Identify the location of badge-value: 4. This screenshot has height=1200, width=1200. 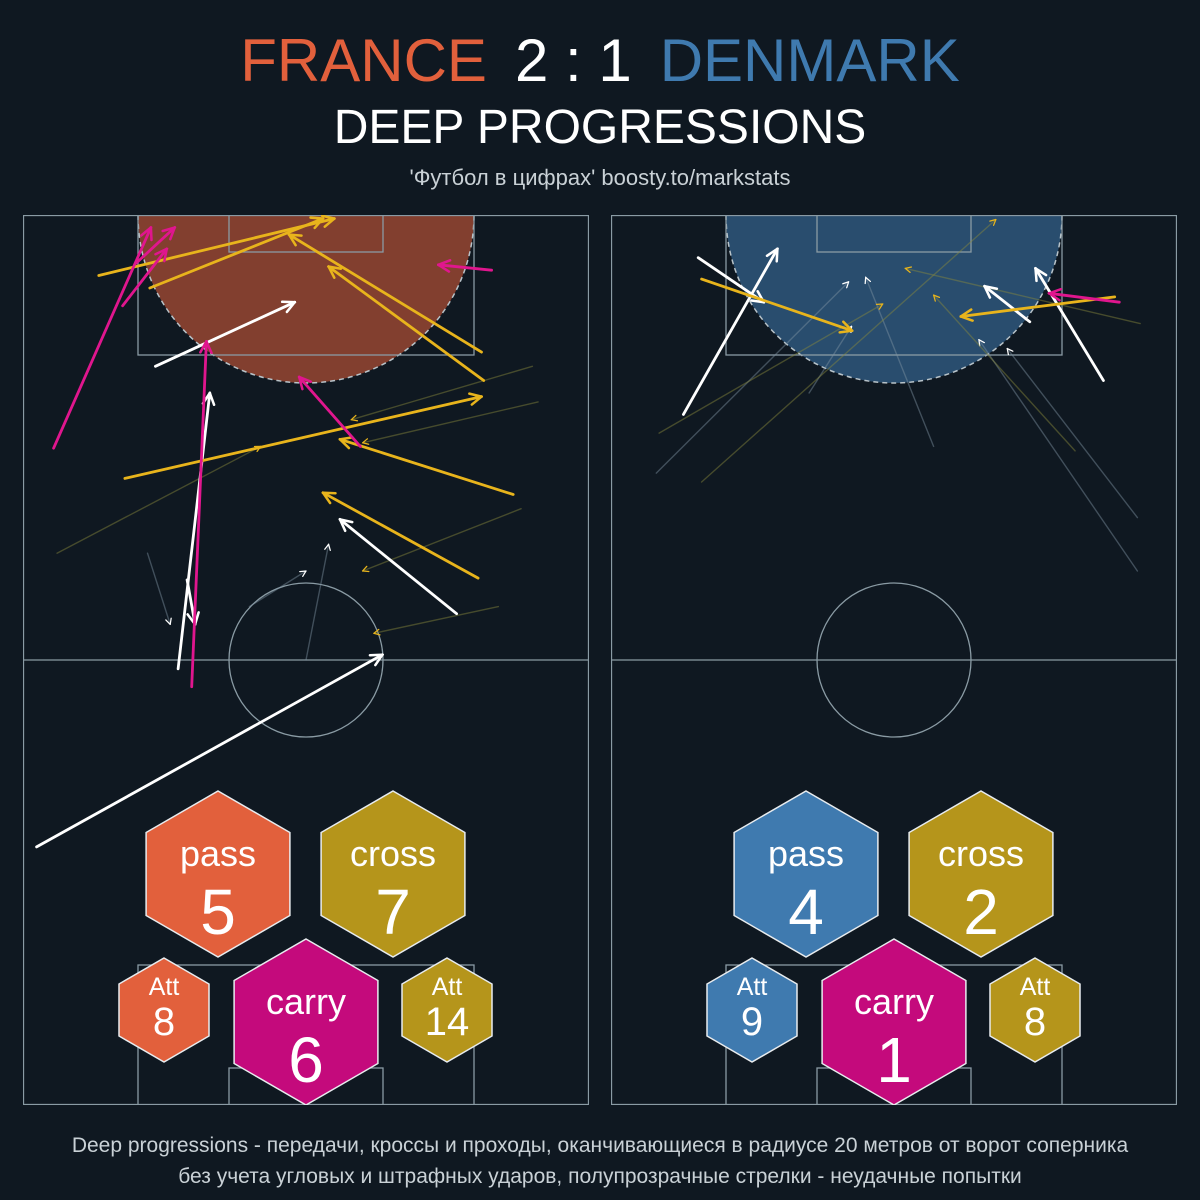
(806, 912).